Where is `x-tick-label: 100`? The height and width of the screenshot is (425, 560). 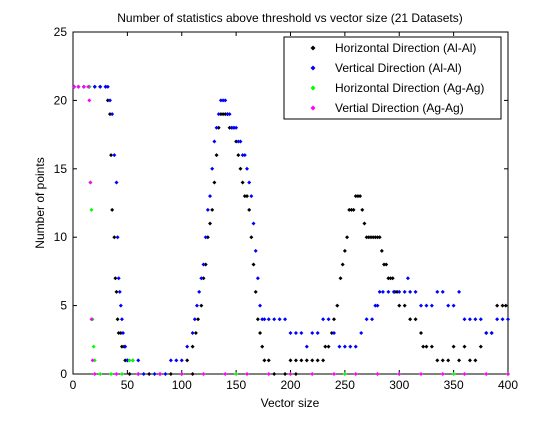
x-tick-label: 100 is located at coordinates (182, 385).